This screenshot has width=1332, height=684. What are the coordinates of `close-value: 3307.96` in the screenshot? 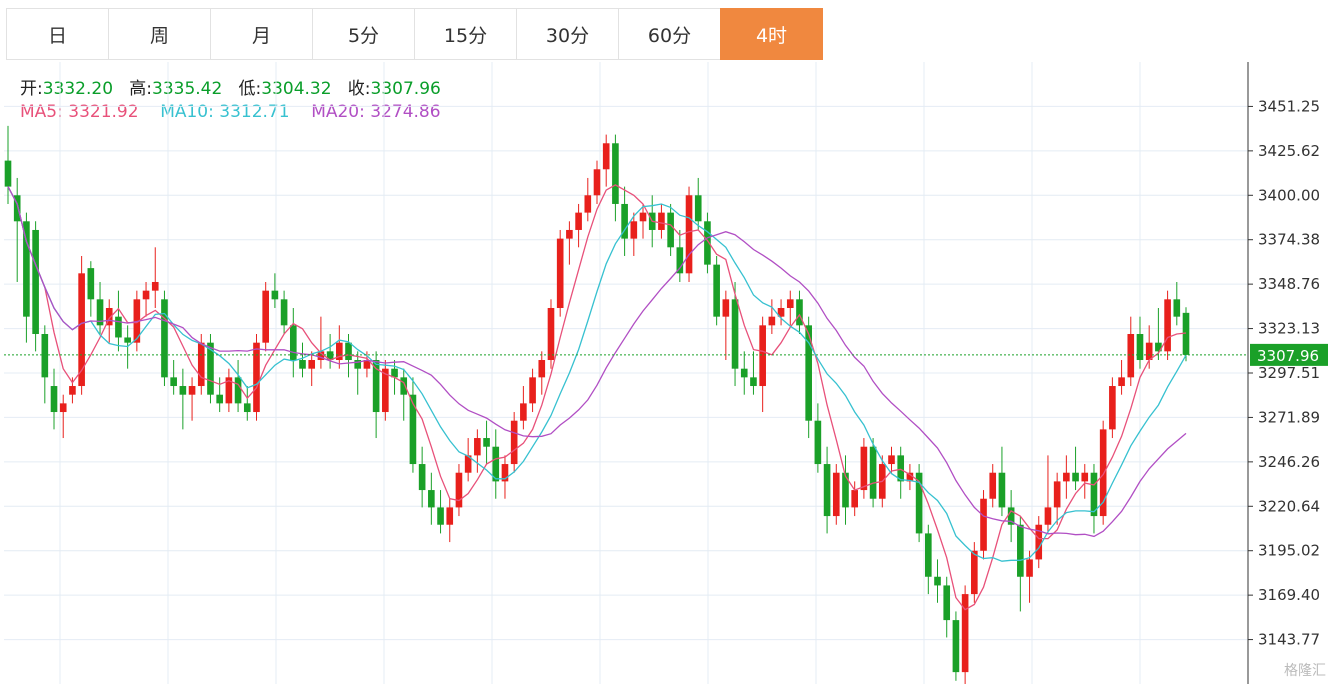 It's located at (405, 89).